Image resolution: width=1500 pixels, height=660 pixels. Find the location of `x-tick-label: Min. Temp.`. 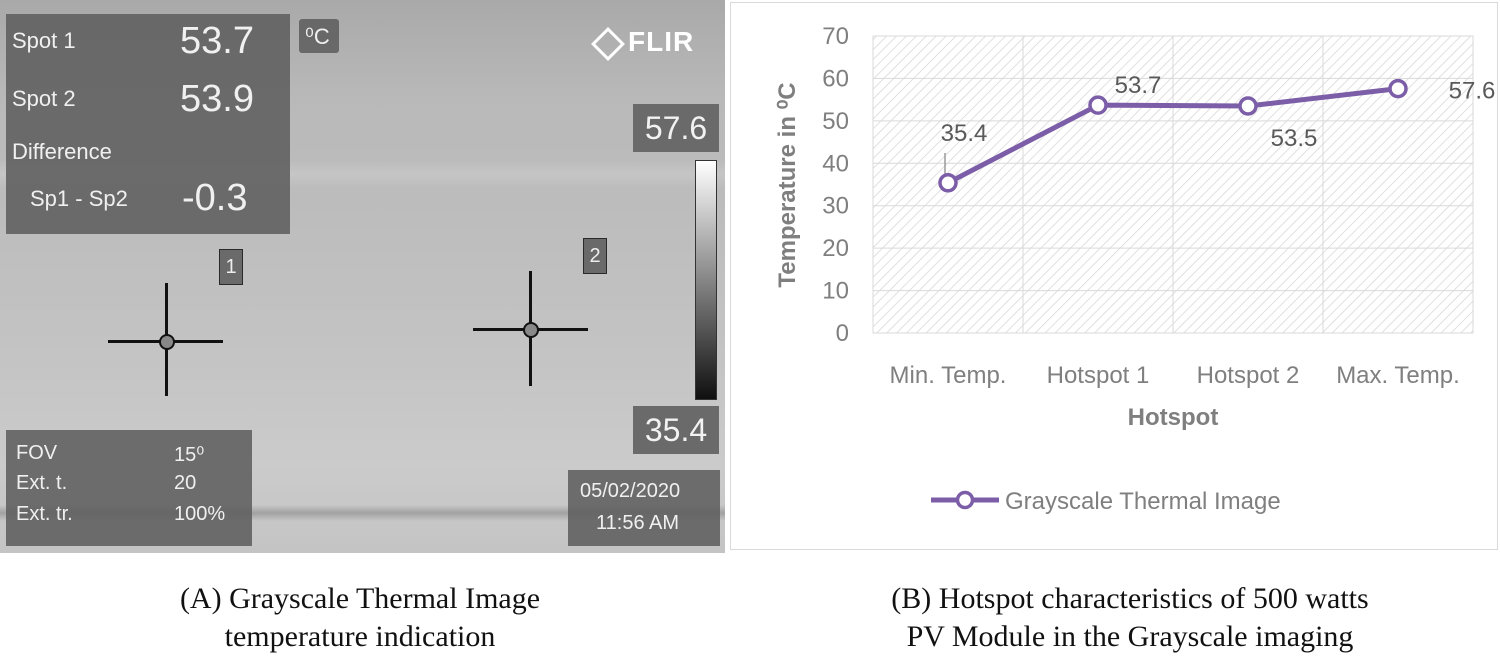

x-tick-label: Min. Temp. is located at coordinates (948, 375).